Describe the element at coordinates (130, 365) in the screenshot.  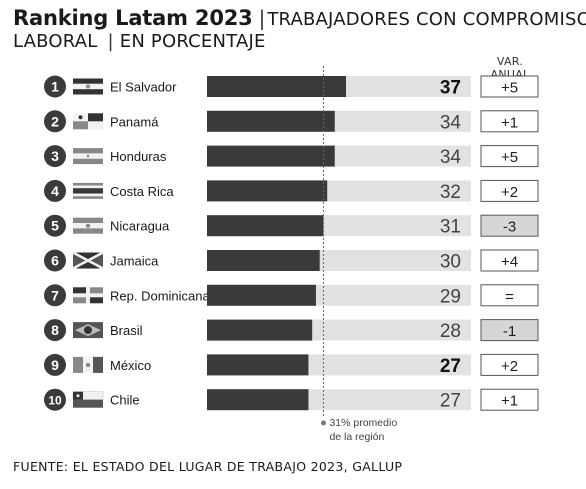
I see `country-label: México` at that location.